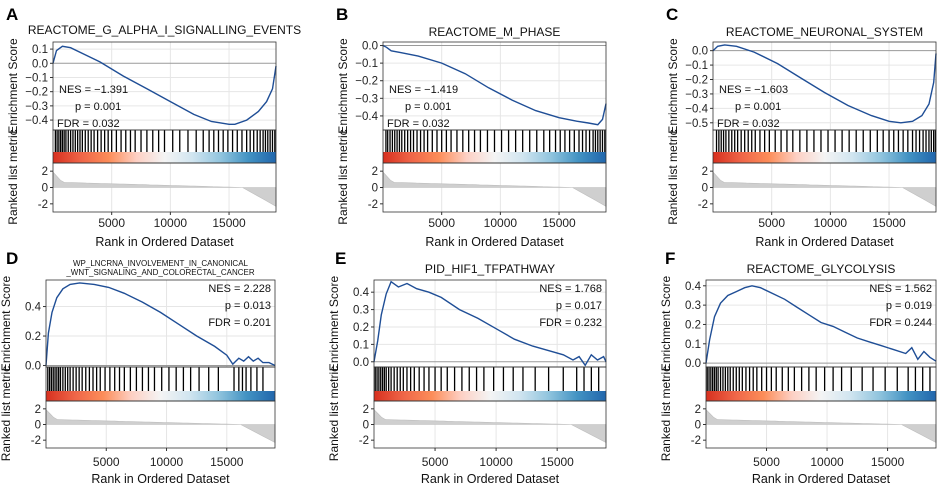 The height and width of the screenshot is (492, 941). Describe the element at coordinates (900, 289) in the screenshot. I see `nes-text: NES = 1.562` at that location.